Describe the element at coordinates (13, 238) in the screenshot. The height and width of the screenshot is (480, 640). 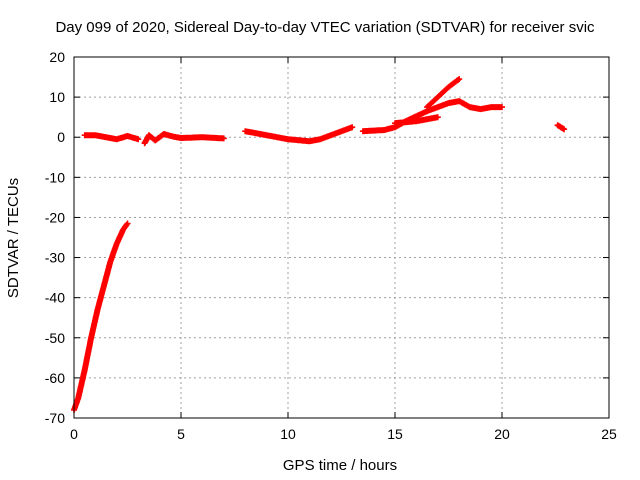
I see `y-axis-label: SDTVAR / TECUs` at that location.